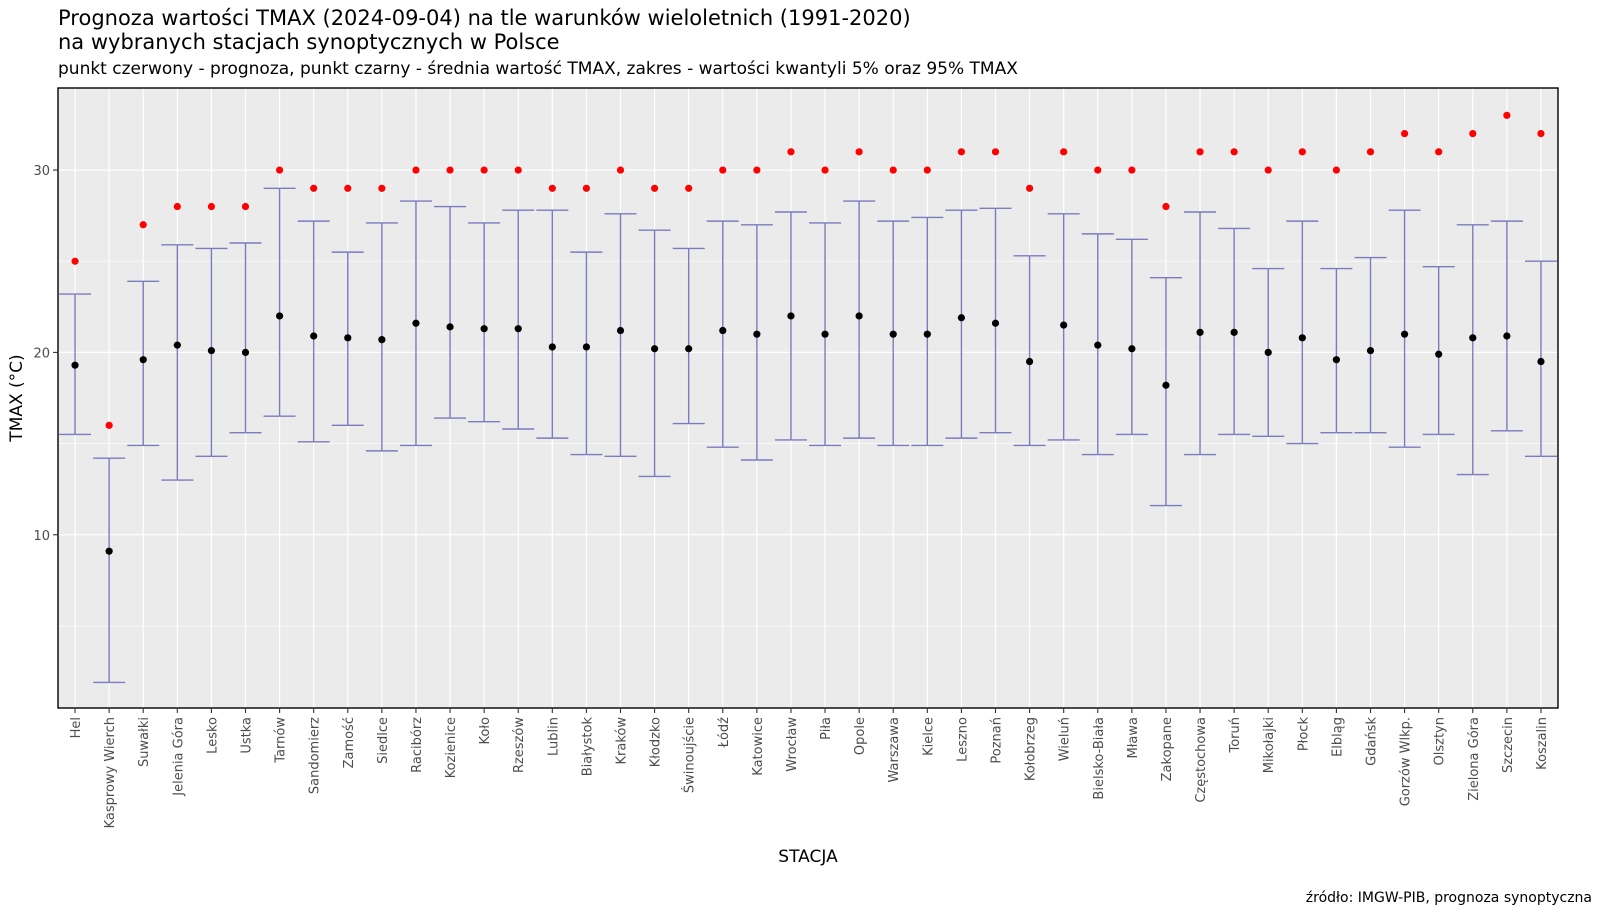 Image resolution: width=1600 pixels, height=914 pixels. What do you see at coordinates (587, 747) in the screenshot?
I see `x-tick-label: Białystok` at bounding box center [587, 747].